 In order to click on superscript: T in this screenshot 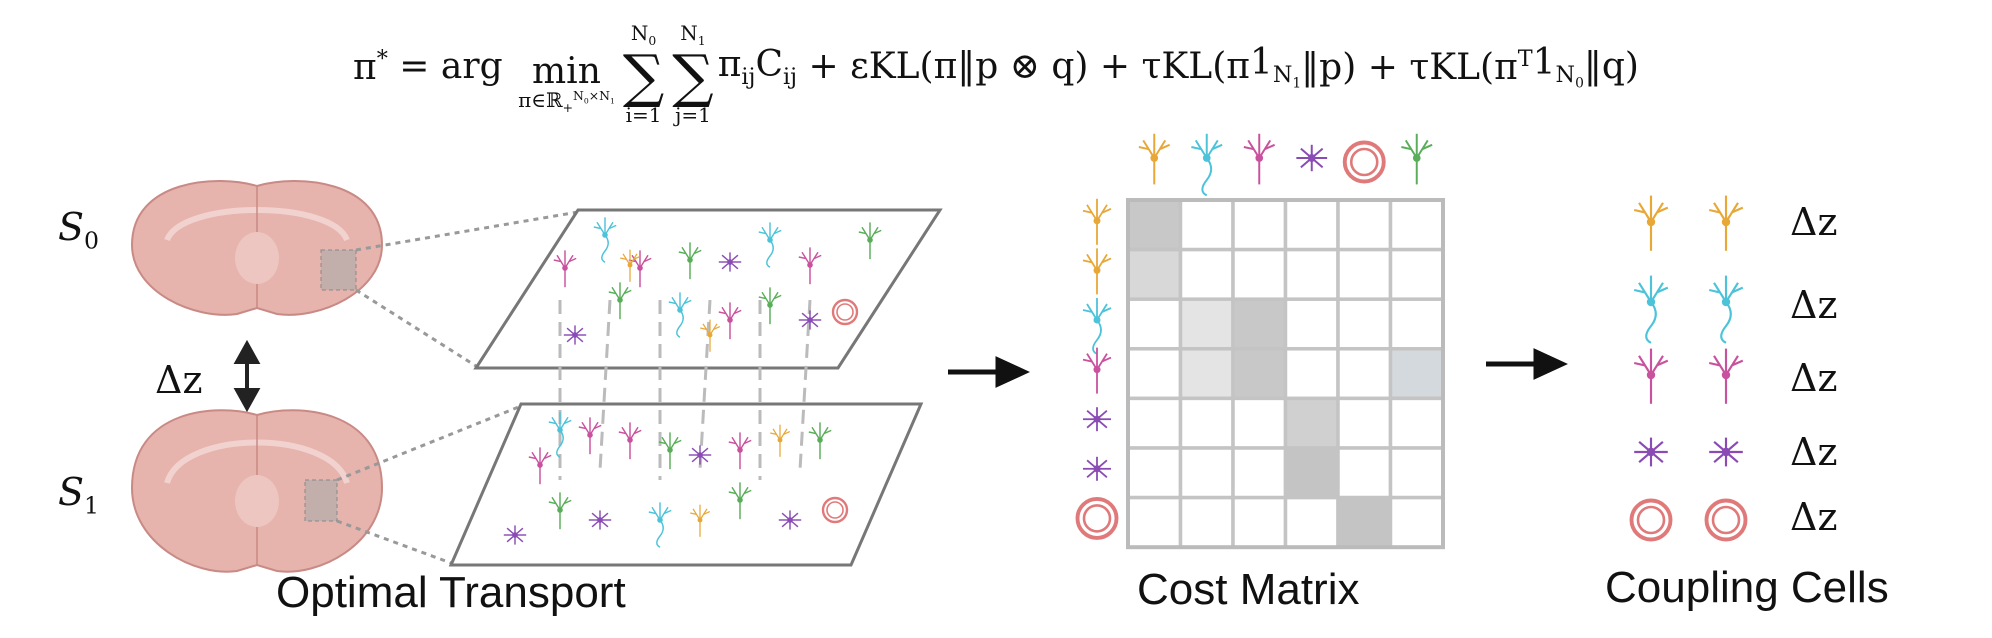, I will do `click(1525, 59)`.